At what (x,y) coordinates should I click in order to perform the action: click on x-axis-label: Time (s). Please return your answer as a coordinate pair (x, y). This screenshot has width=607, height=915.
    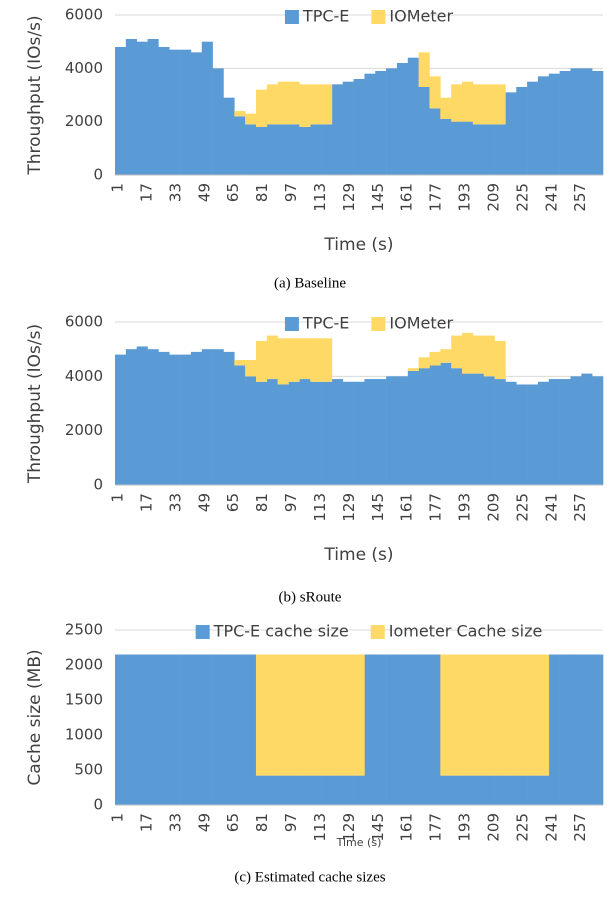
    Looking at the image, I should click on (358, 245).